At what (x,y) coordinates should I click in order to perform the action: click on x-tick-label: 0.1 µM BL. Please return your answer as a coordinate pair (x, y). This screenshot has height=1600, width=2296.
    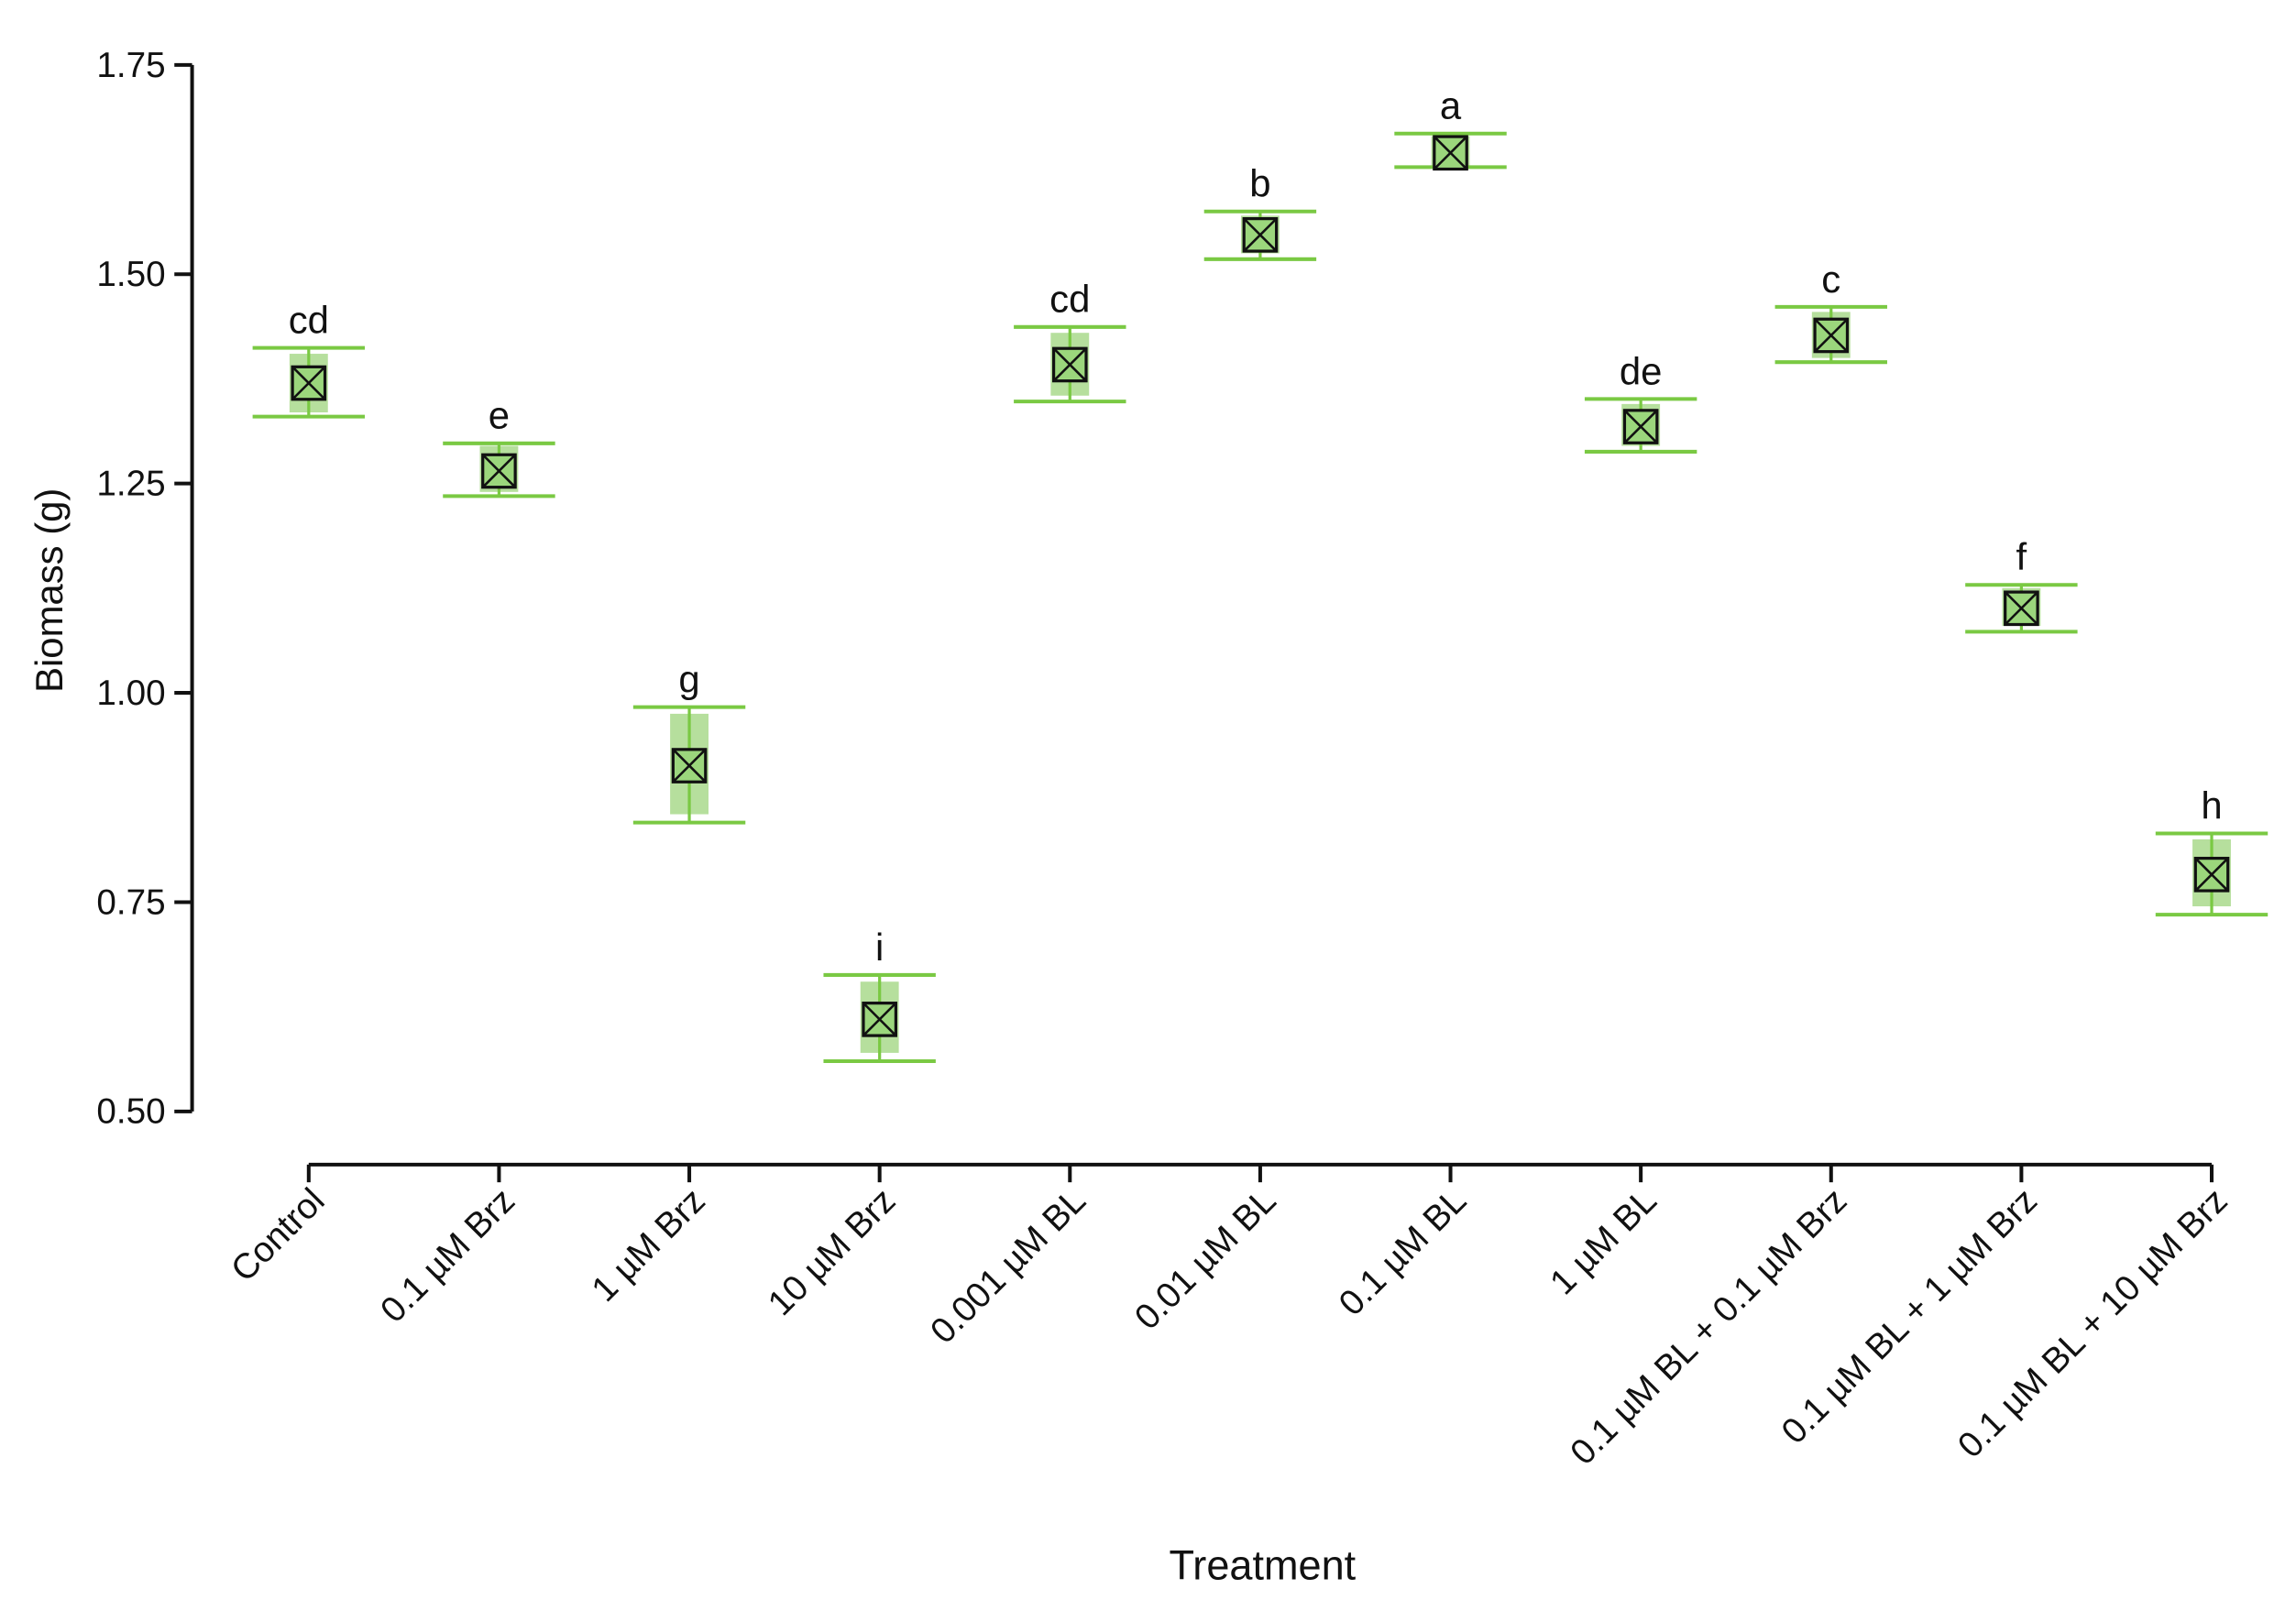
    Looking at the image, I should click on (1403, 1252).